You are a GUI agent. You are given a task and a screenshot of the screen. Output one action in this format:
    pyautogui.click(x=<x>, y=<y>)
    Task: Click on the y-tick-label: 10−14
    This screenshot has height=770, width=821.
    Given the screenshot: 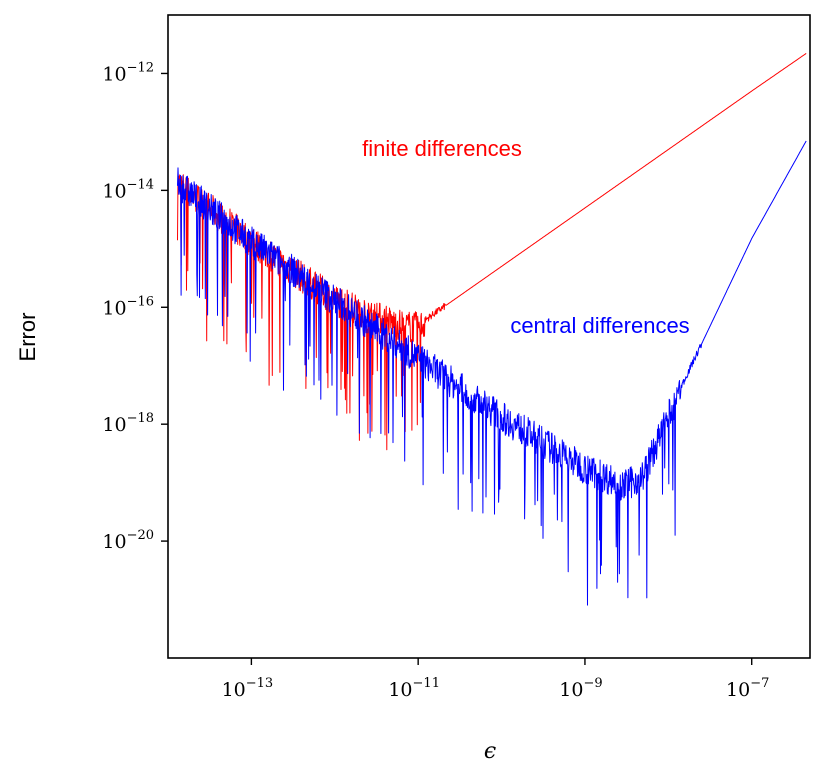 What is the action you would take?
    pyautogui.click(x=128, y=189)
    